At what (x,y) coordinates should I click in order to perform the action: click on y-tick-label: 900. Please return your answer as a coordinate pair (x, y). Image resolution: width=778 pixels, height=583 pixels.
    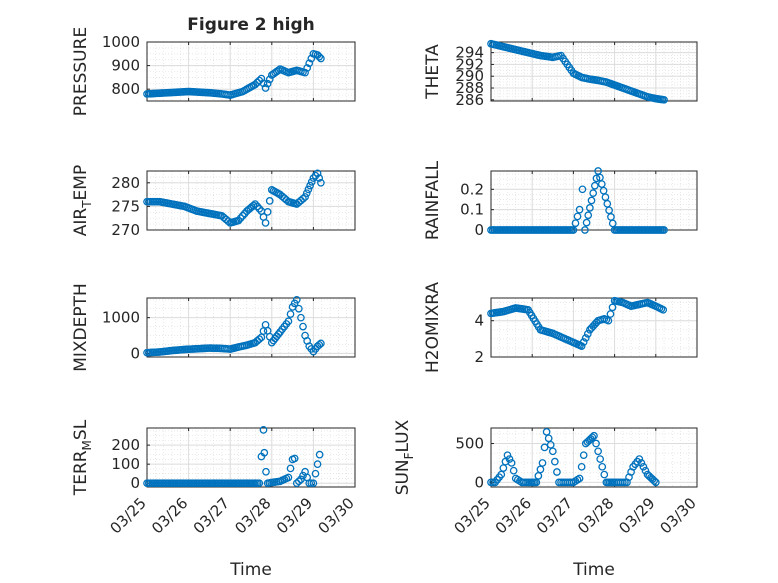
    Looking at the image, I should click on (125, 66).